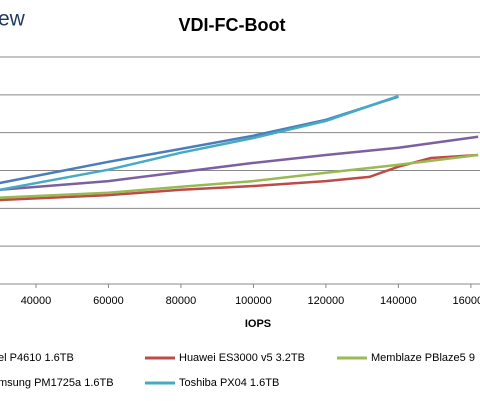 The image size is (480, 401). I want to click on x-tick-label: 120000, so click(326, 301).